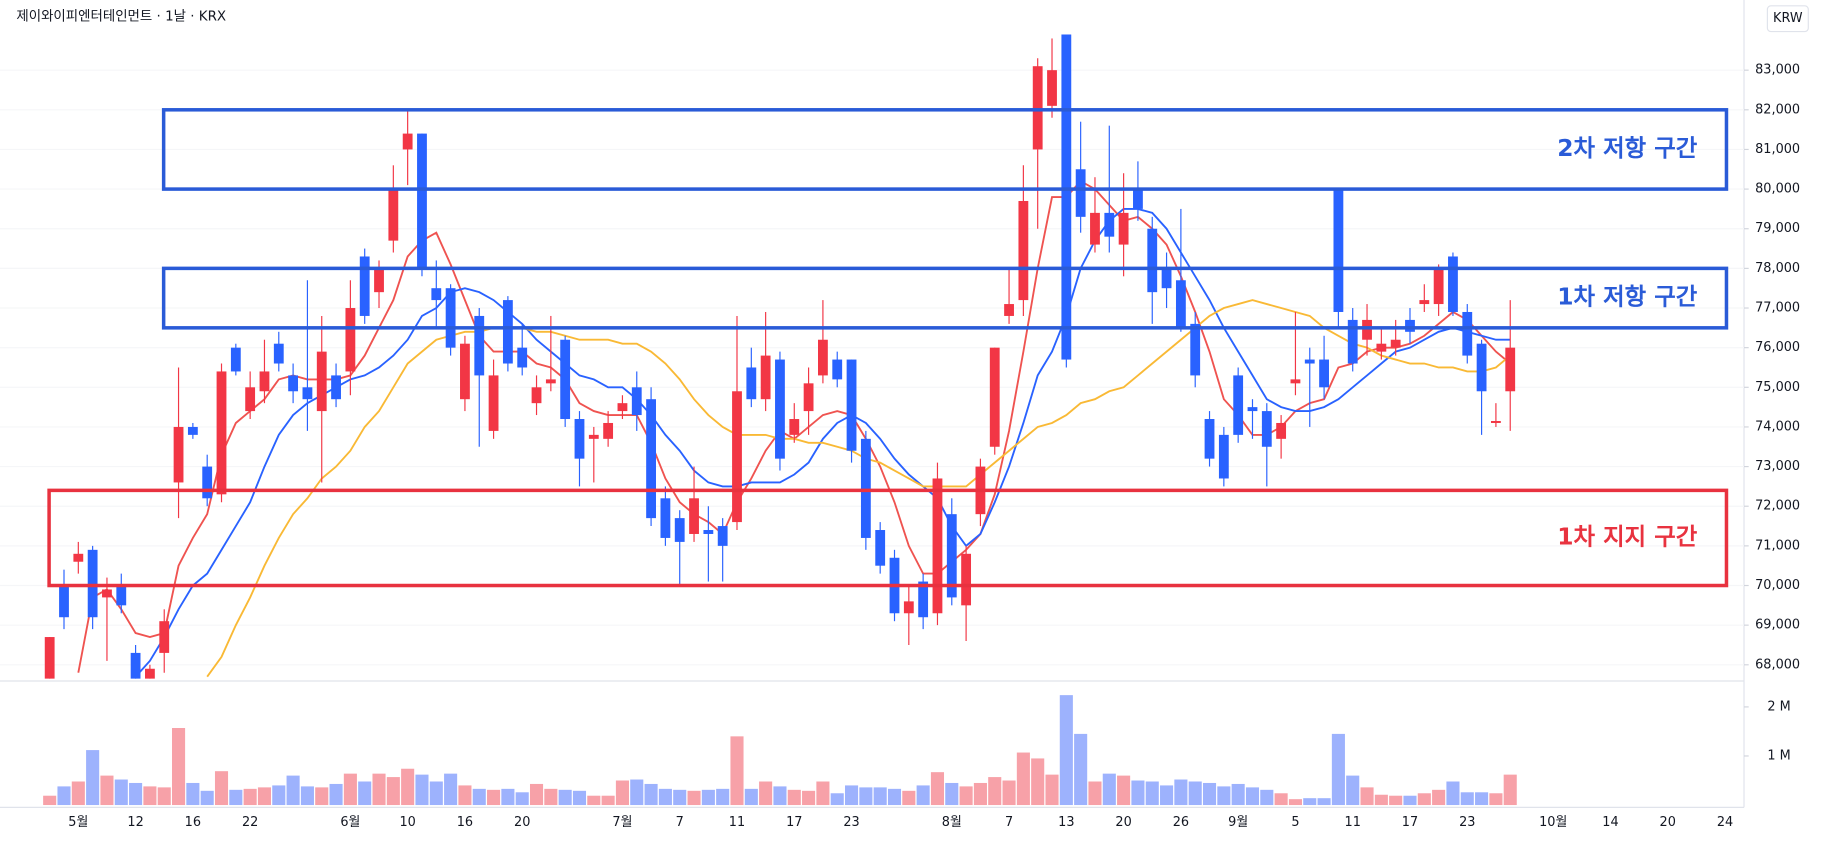 The height and width of the screenshot is (846, 1827). What do you see at coordinates (135, 822) in the screenshot?
I see `x-tick-label: 12` at bounding box center [135, 822].